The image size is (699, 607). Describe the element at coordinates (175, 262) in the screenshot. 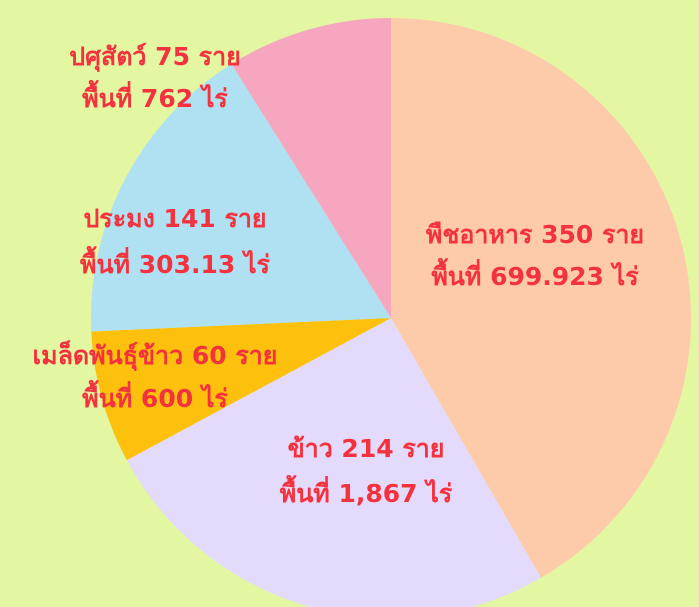

I see `slice-area-label: พื้นที่ 303.13 ไร่` at that location.